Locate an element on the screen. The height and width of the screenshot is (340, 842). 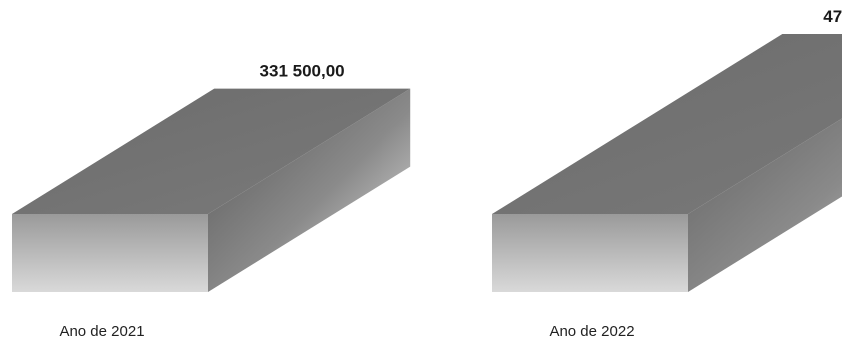
category-label-2: Ano de 2022 is located at coordinates (591, 331).